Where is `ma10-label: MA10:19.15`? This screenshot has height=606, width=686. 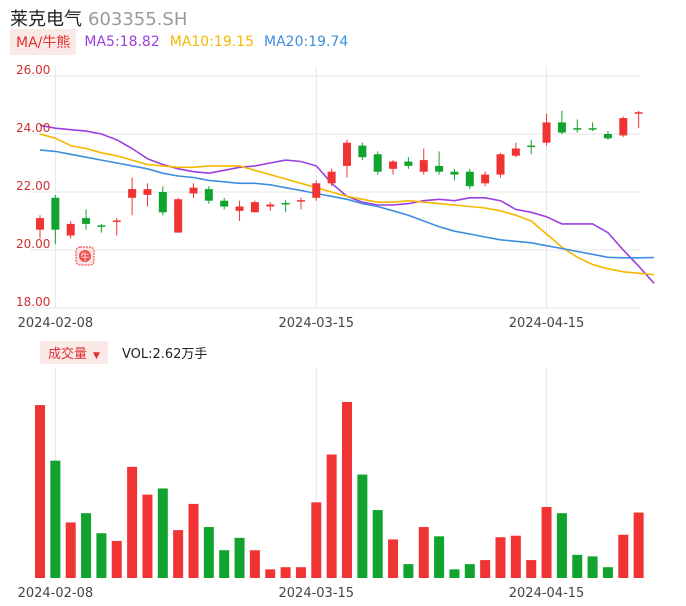 ma10-label: MA10:19.15 is located at coordinates (212, 42).